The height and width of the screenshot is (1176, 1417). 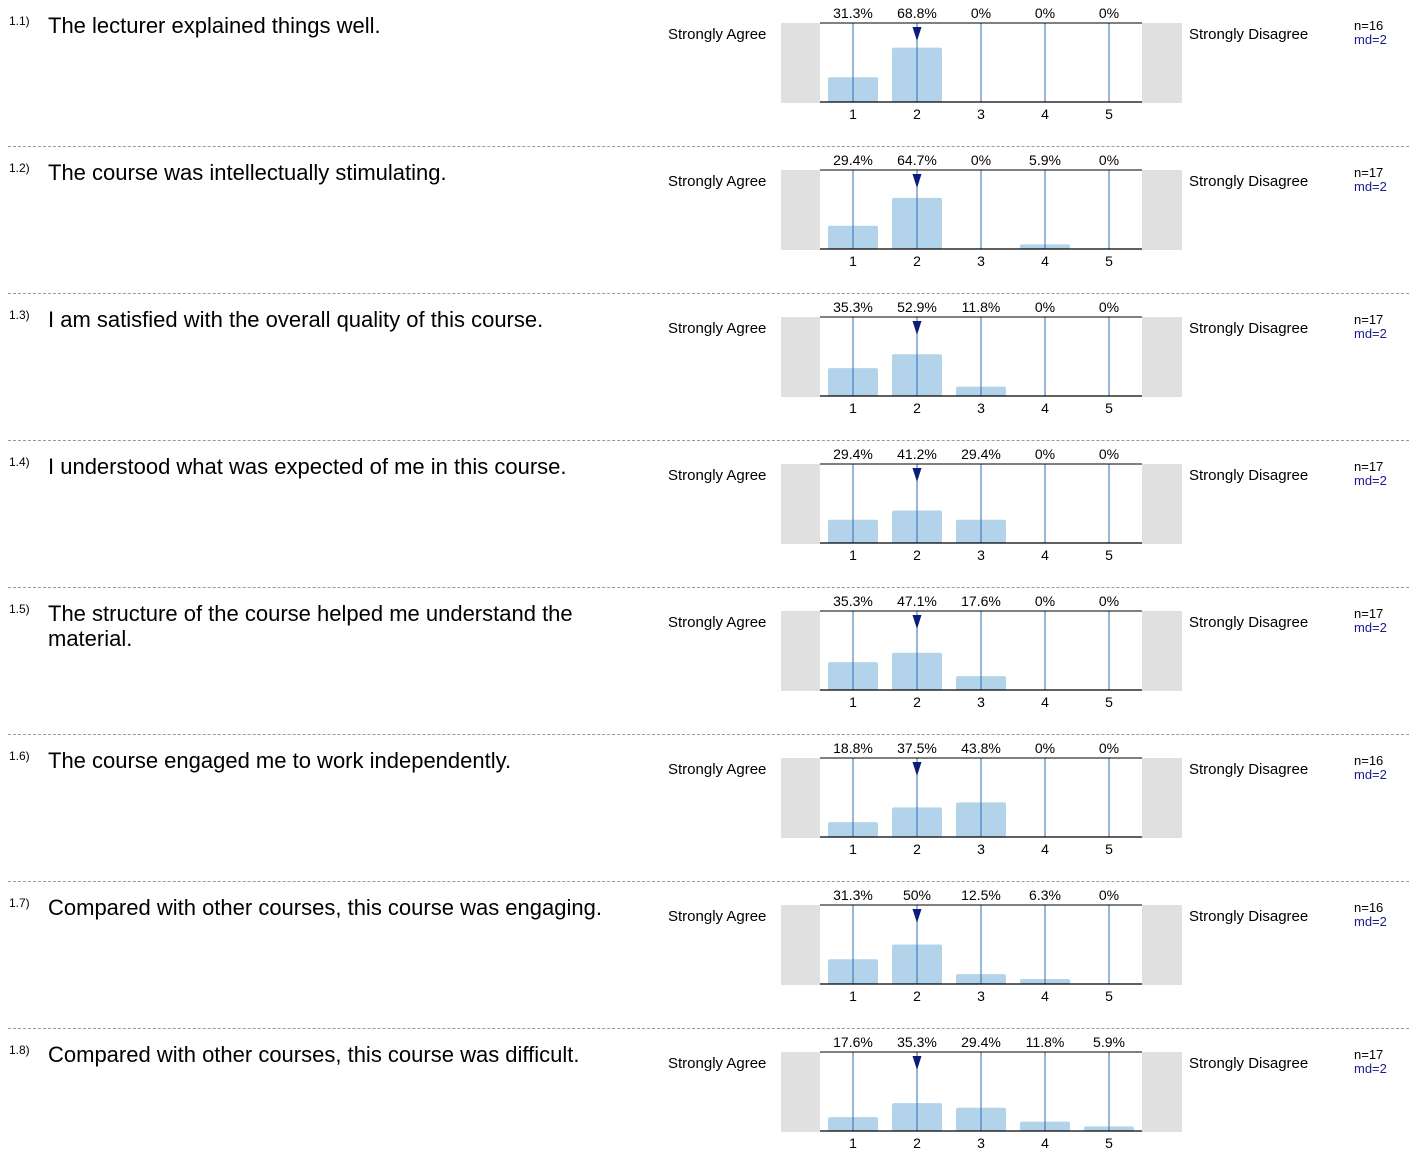 I want to click on distribution-chart: 17.6% 35.3% 29.4% 11.8% 5.9% 1 2 3 4 5, so click(x=981, y=1092).